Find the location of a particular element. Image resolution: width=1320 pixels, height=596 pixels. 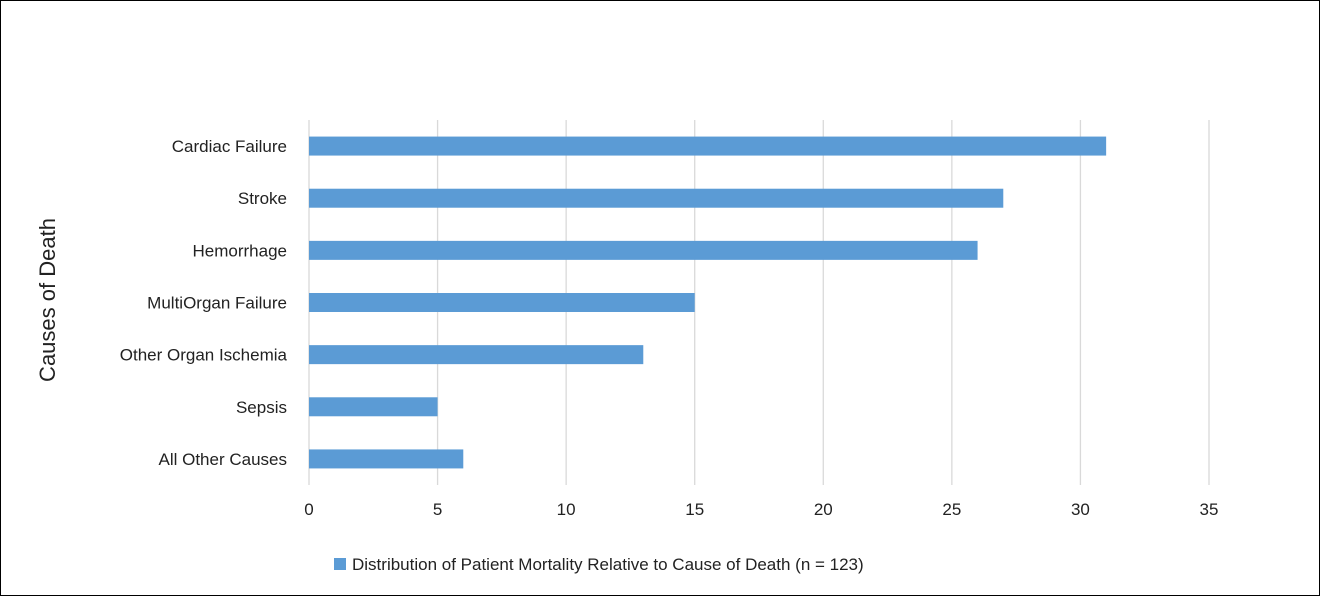

x-tick-label: 15 is located at coordinates (694, 509).